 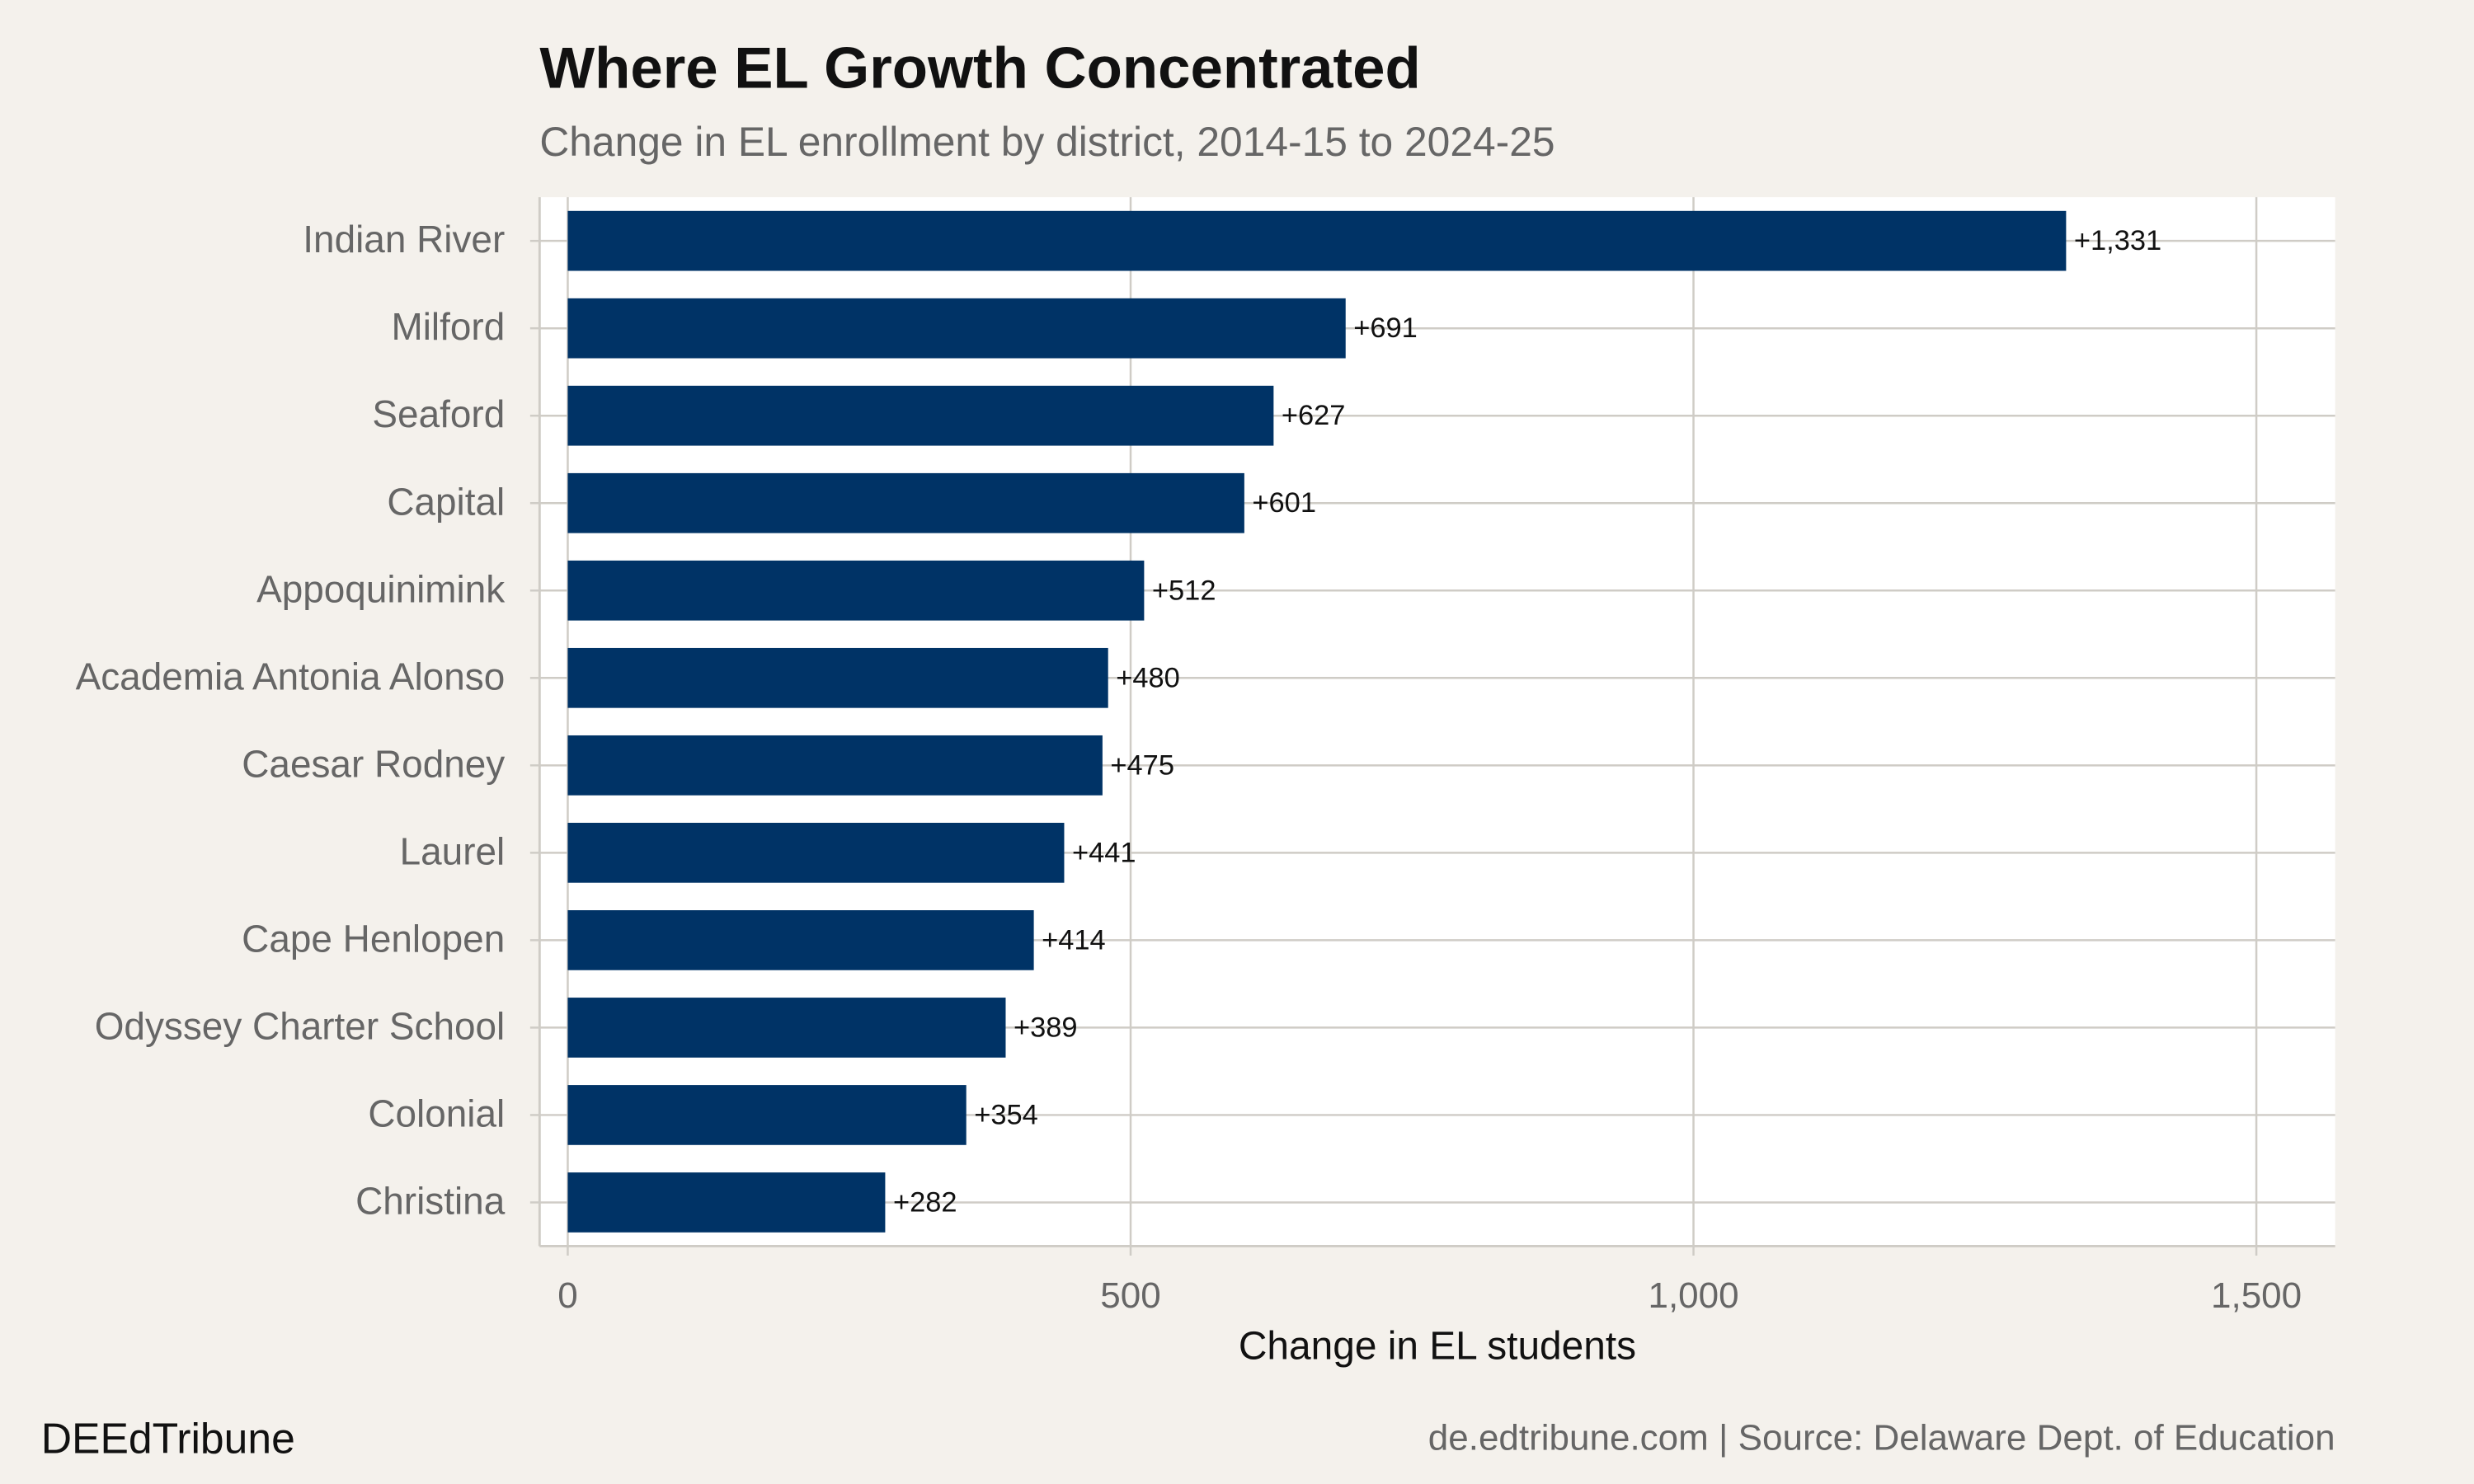 I want to click on y-tick-label: Colonial, so click(x=436, y=1113).